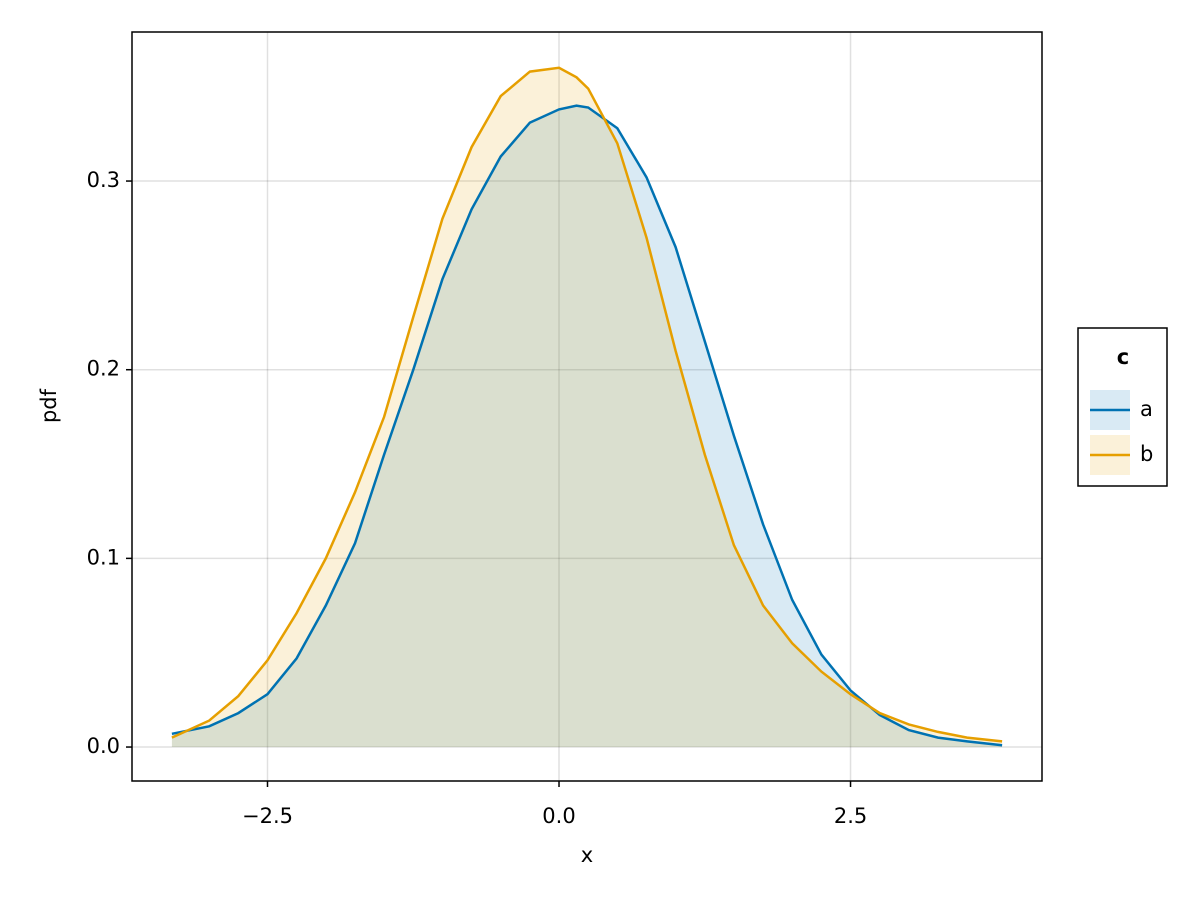 This screenshot has height=900, width=1200. Describe the element at coordinates (587, 855) in the screenshot. I see `x-axis-label: x` at that location.